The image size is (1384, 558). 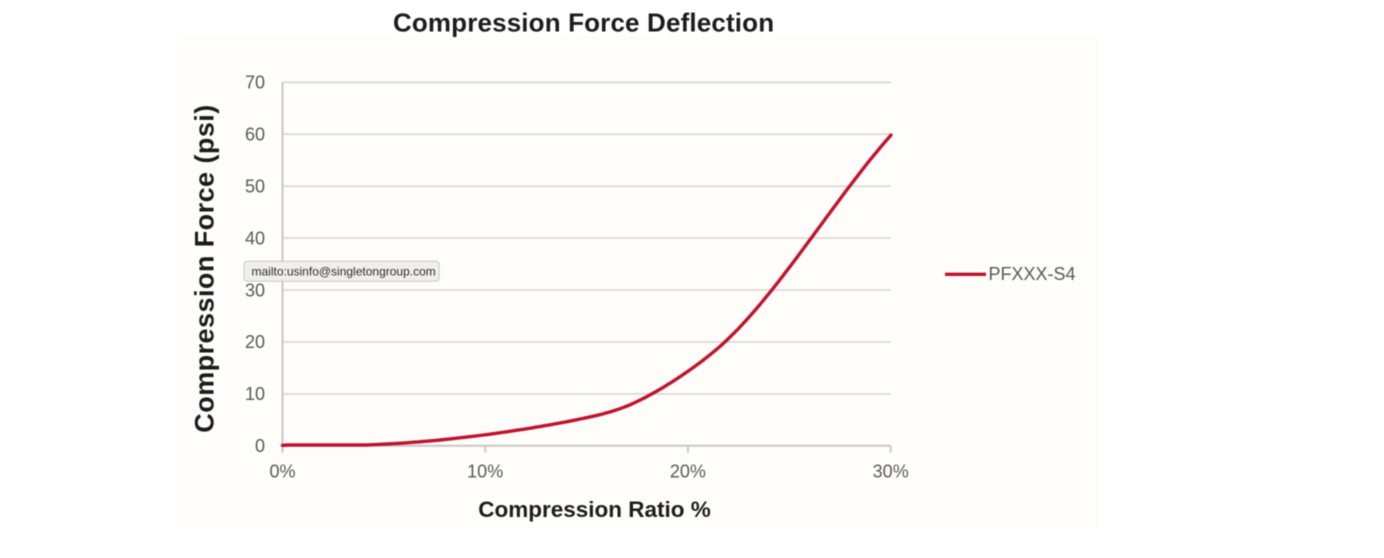 I want to click on svg-text: 70, so click(x=255, y=83).